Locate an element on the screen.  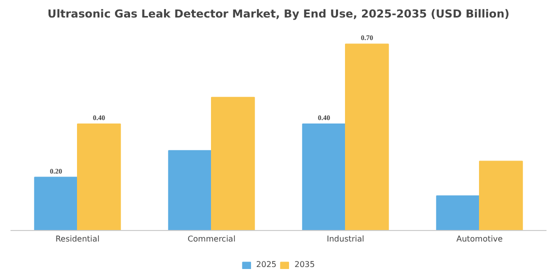
x-tick-label: Residential is located at coordinates (77, 239).